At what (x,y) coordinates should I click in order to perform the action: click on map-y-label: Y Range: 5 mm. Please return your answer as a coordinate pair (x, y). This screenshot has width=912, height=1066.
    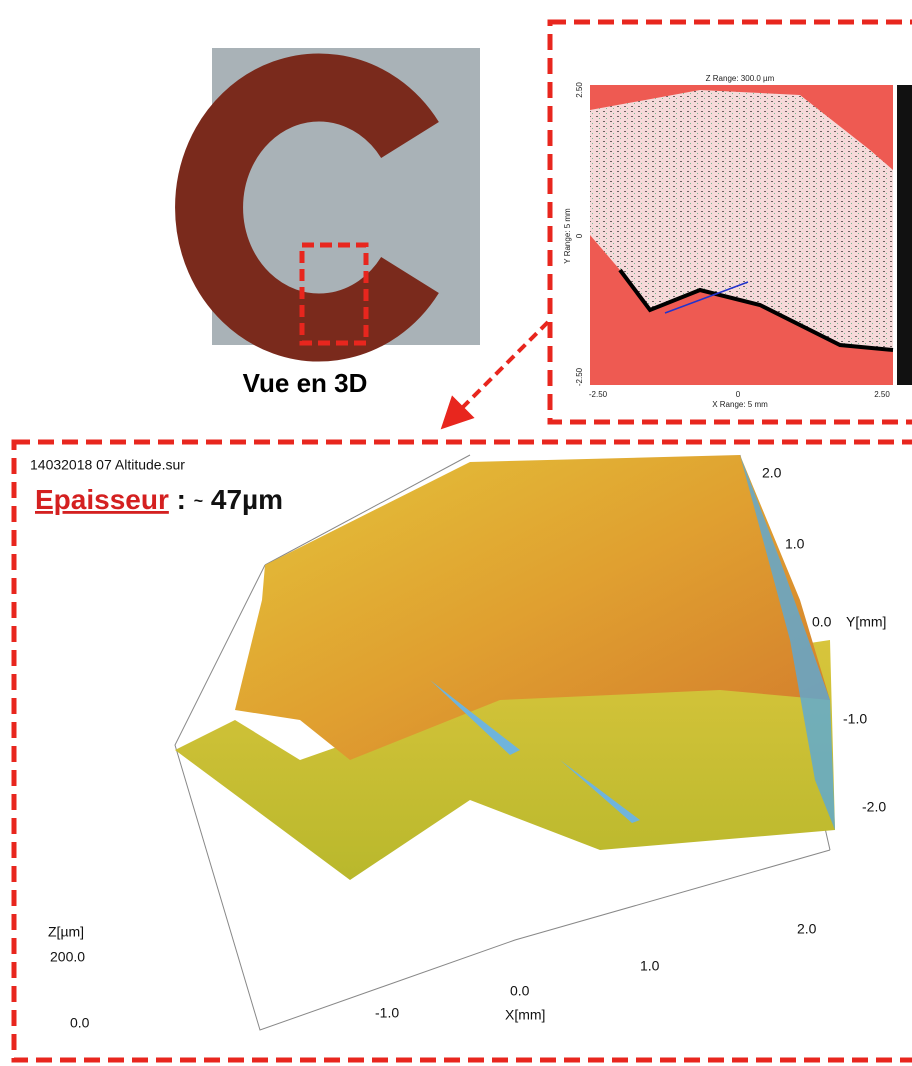
    Looking at the image, I should click on (567, 236).